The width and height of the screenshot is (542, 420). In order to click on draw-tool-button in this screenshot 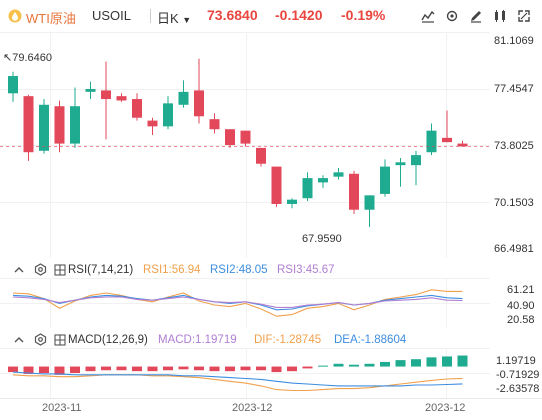, I will do `click(476, 16)`.